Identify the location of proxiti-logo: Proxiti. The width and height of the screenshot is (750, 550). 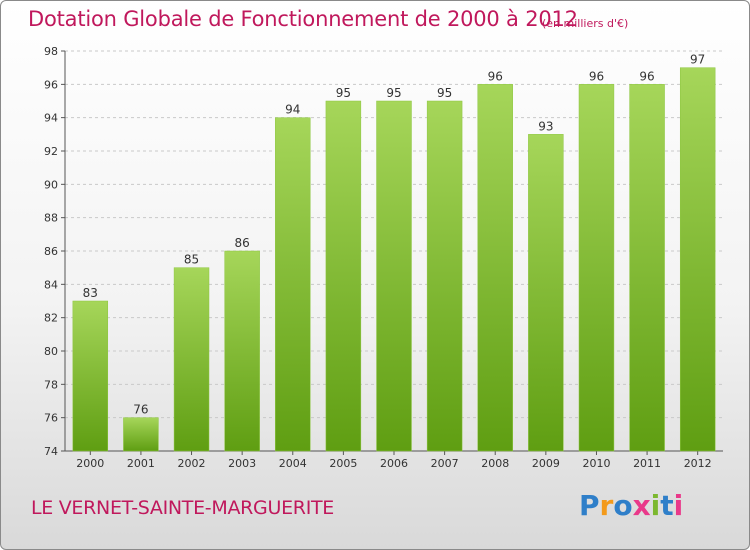
(631, 505).